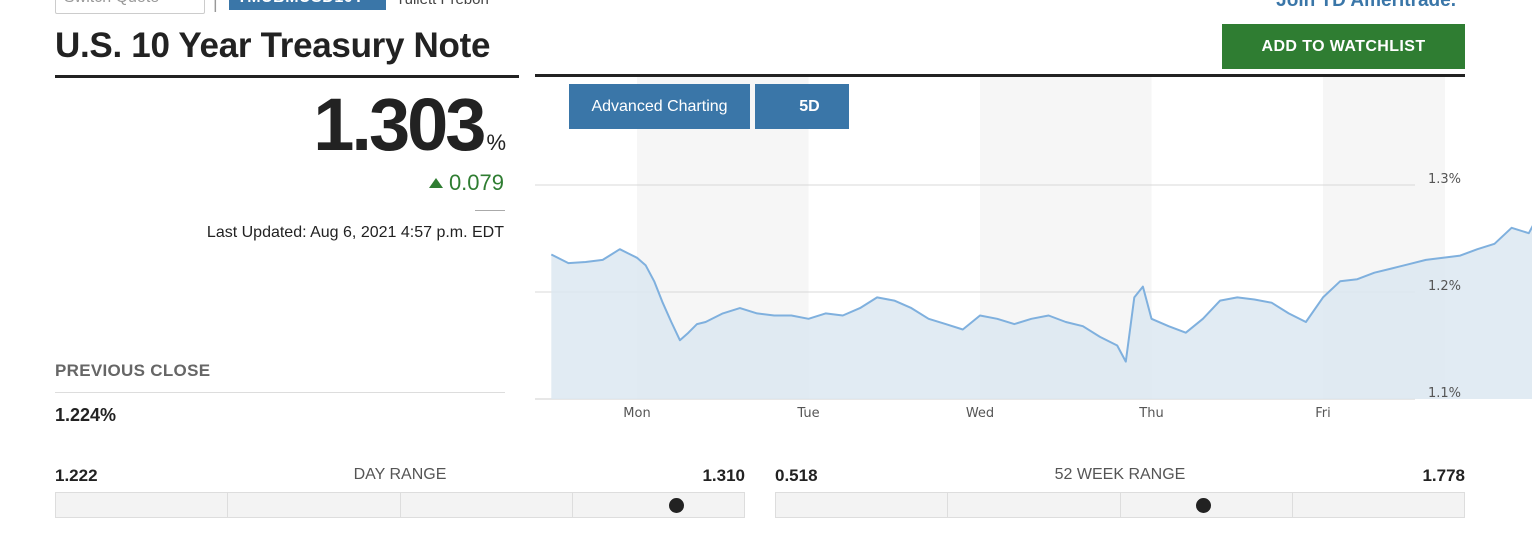 The width and height of the screenshot is (1532, 548). I want to click on day-range-label: DAY RANGE, so click(400, 474).